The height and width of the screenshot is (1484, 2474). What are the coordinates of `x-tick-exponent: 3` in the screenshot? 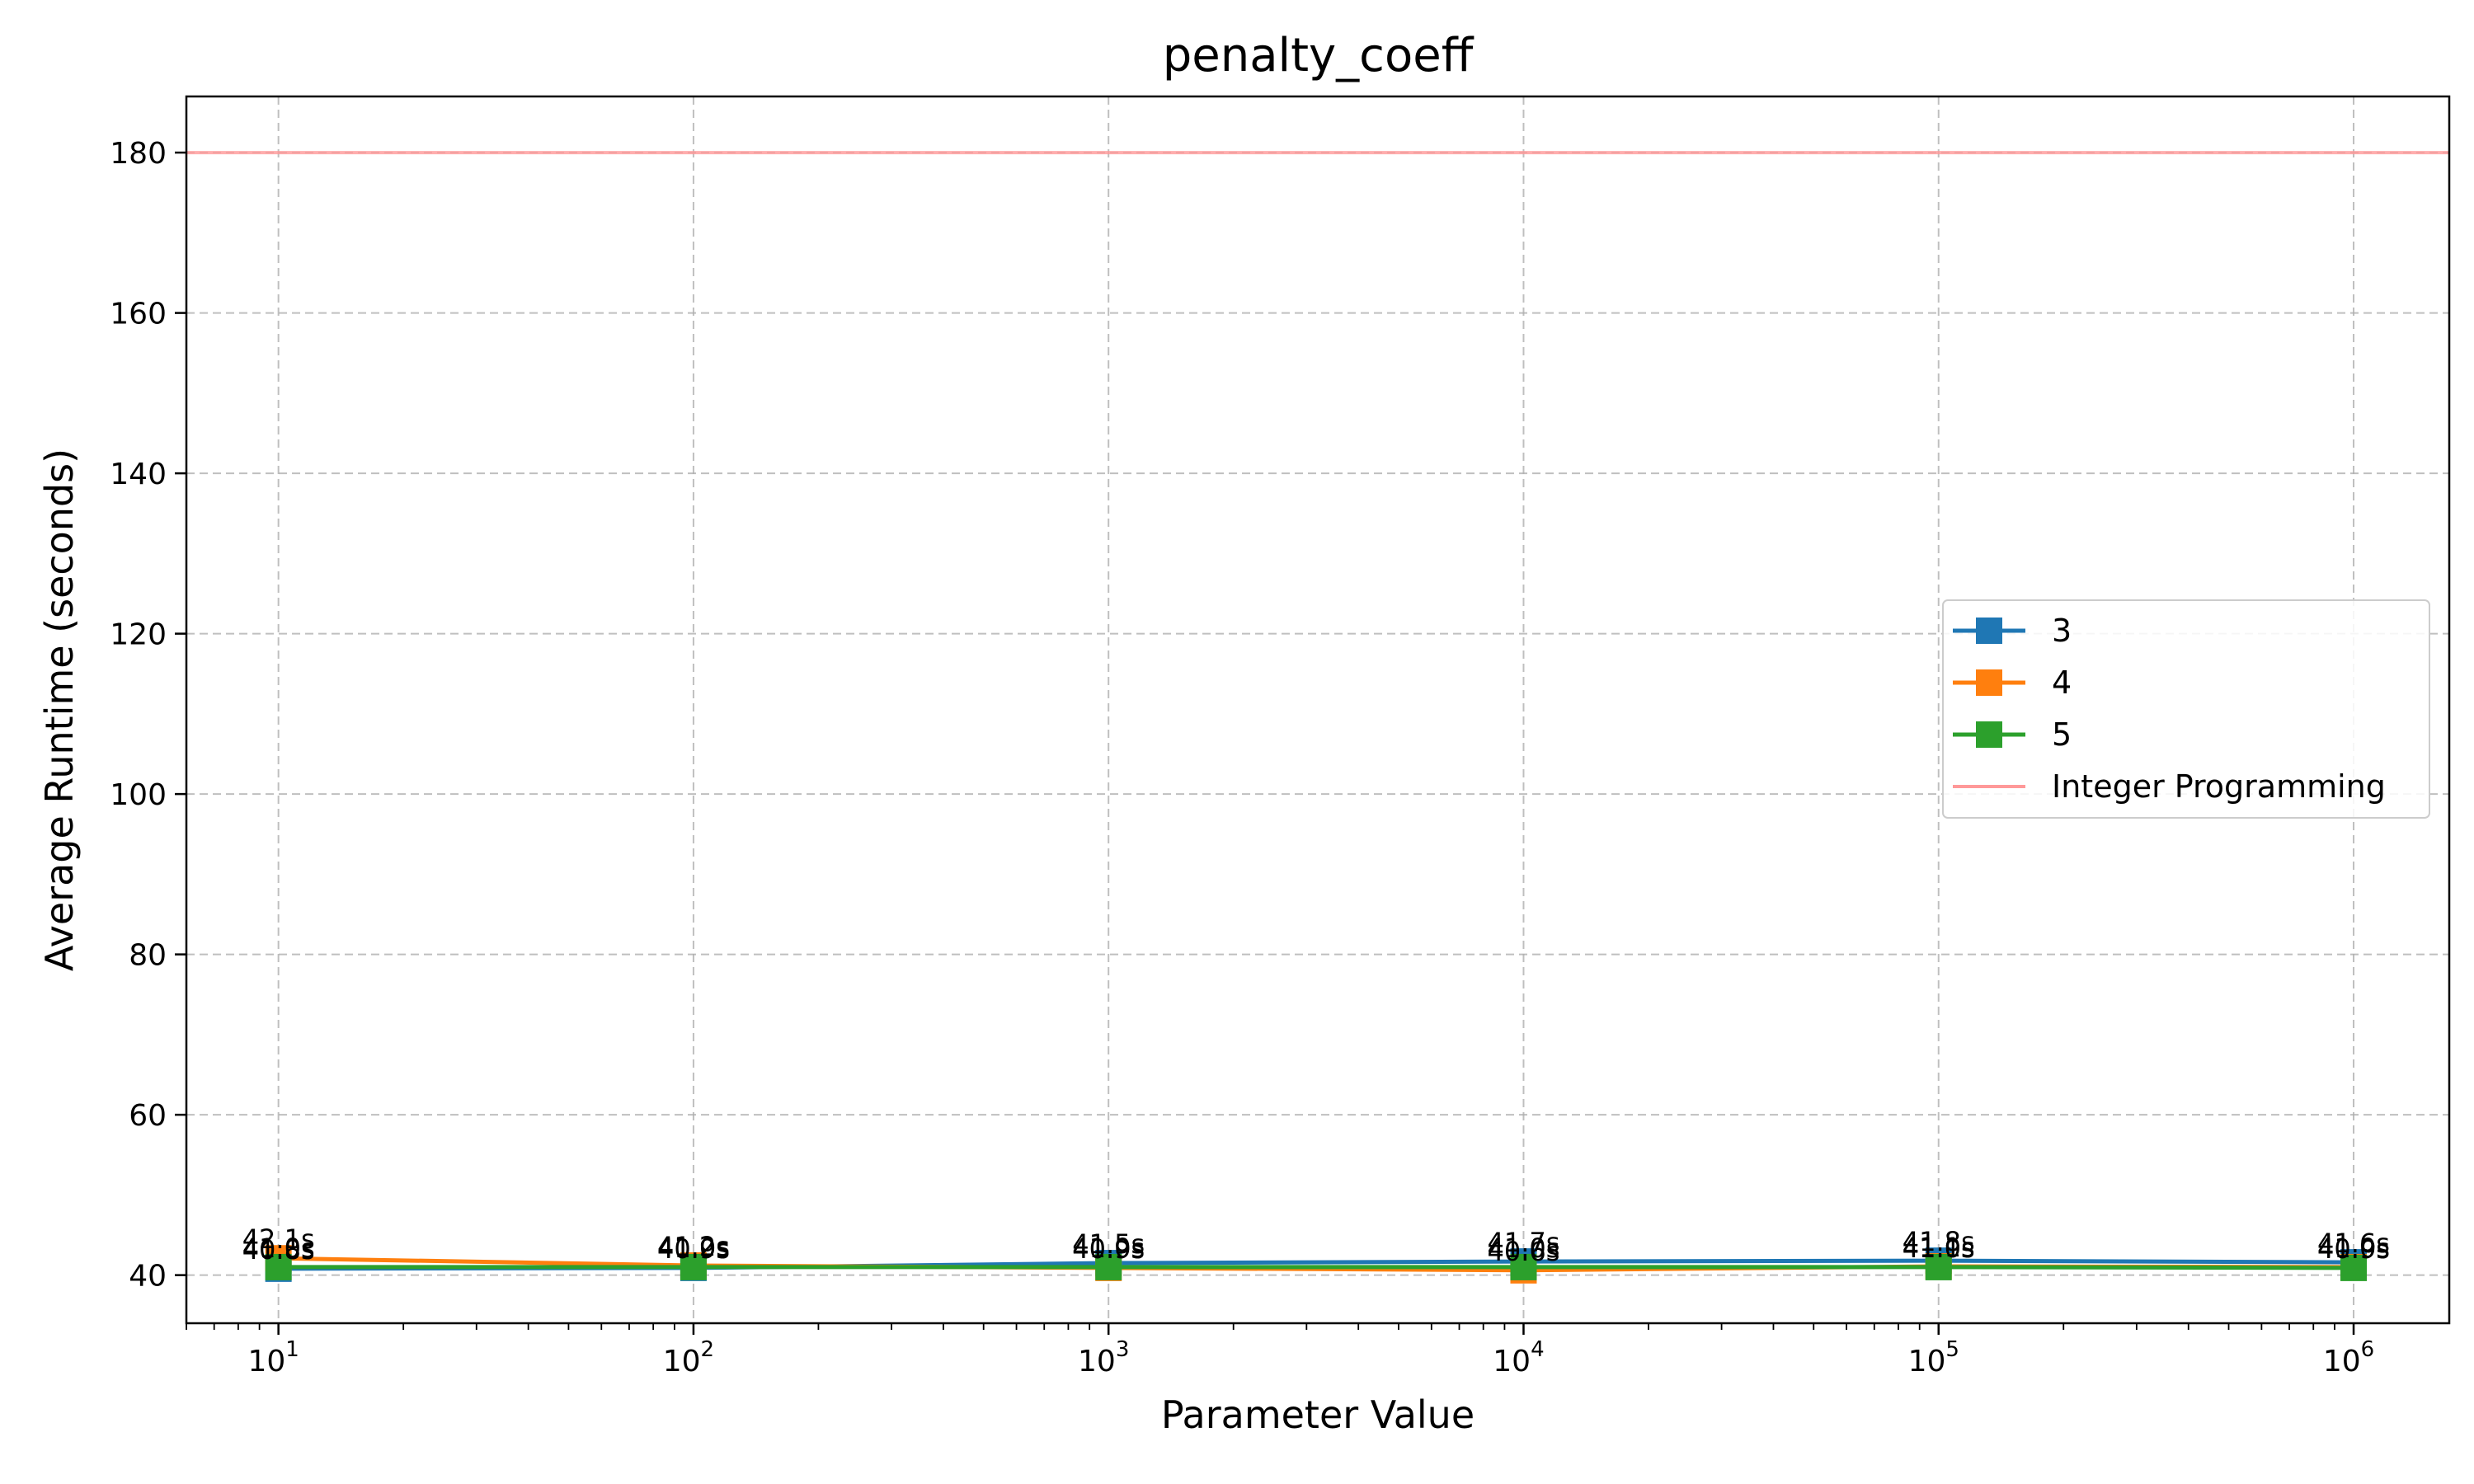 It's located at (1123, 1349).